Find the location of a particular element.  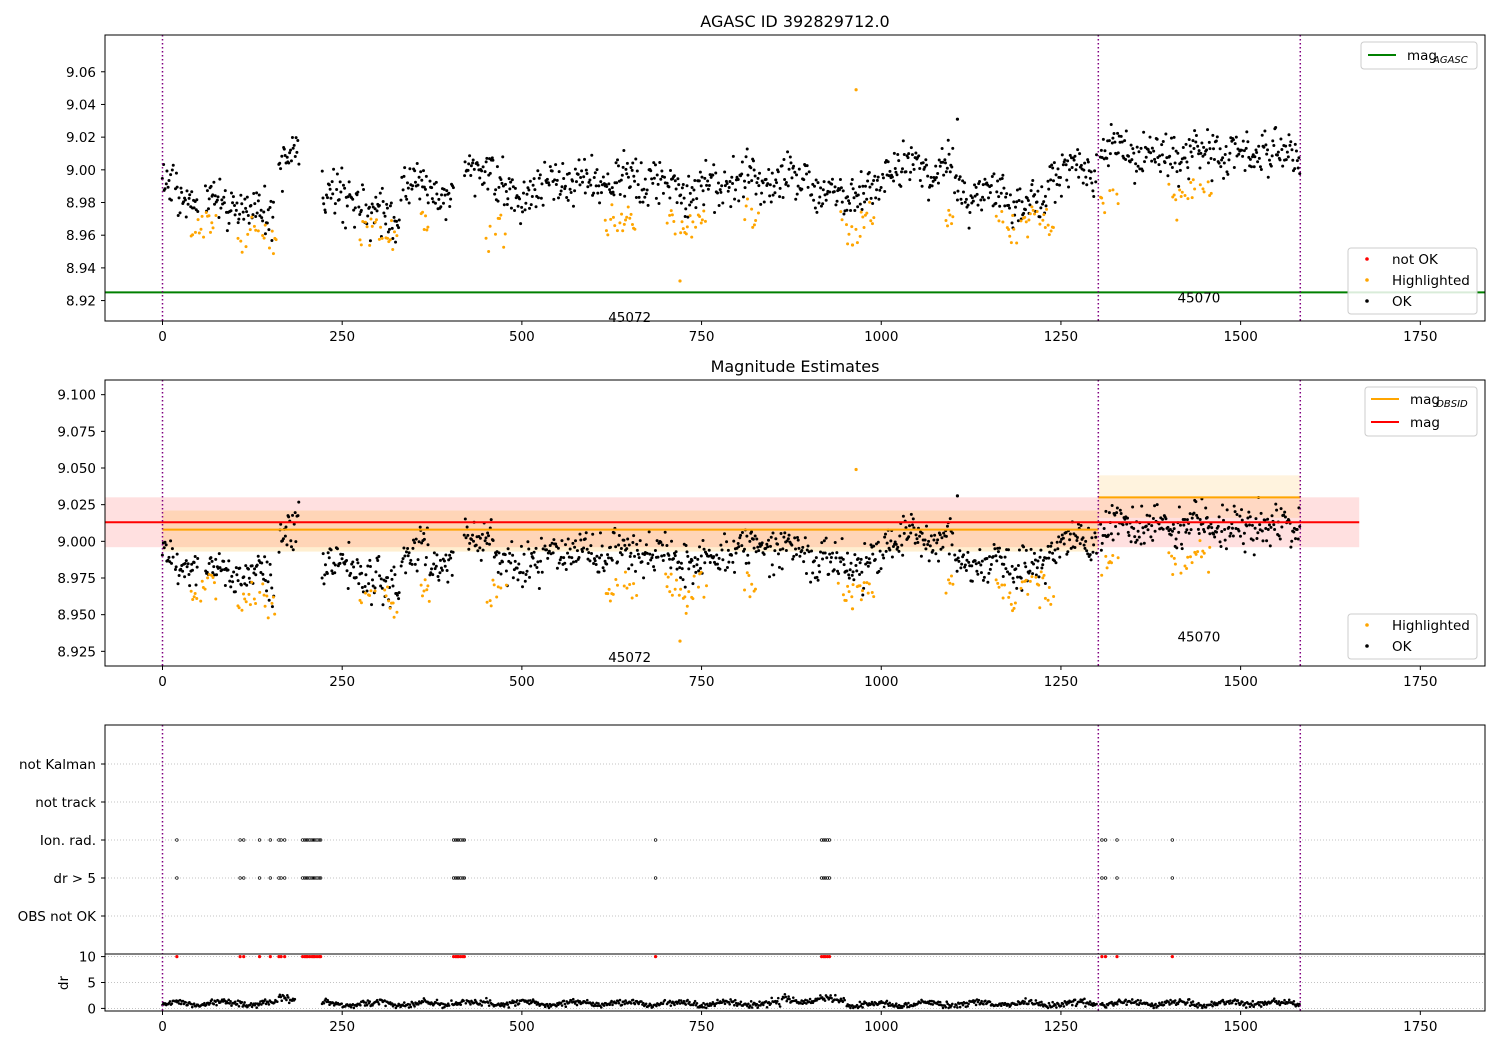

legend-dot is located at coordinates (1367, 280).